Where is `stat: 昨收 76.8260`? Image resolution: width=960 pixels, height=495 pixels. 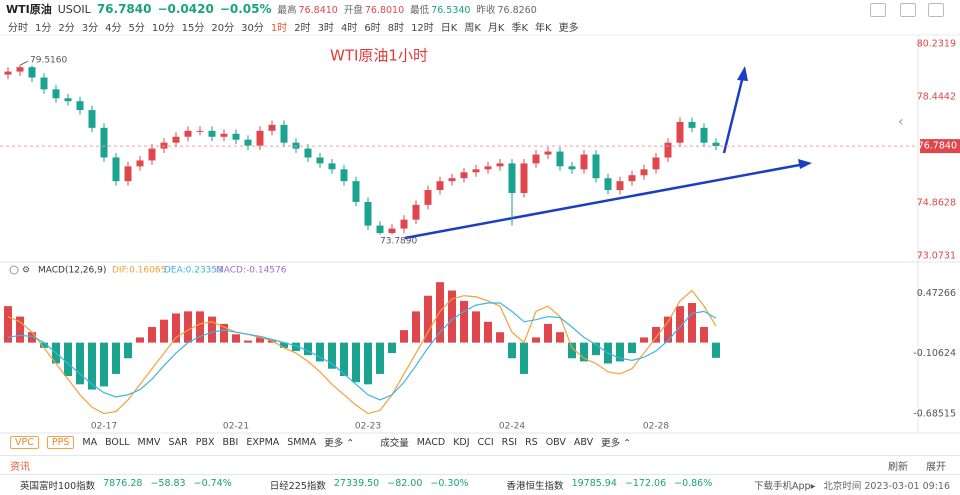
stat: 昨收 76.8260 is located at coordinates (506, 9).